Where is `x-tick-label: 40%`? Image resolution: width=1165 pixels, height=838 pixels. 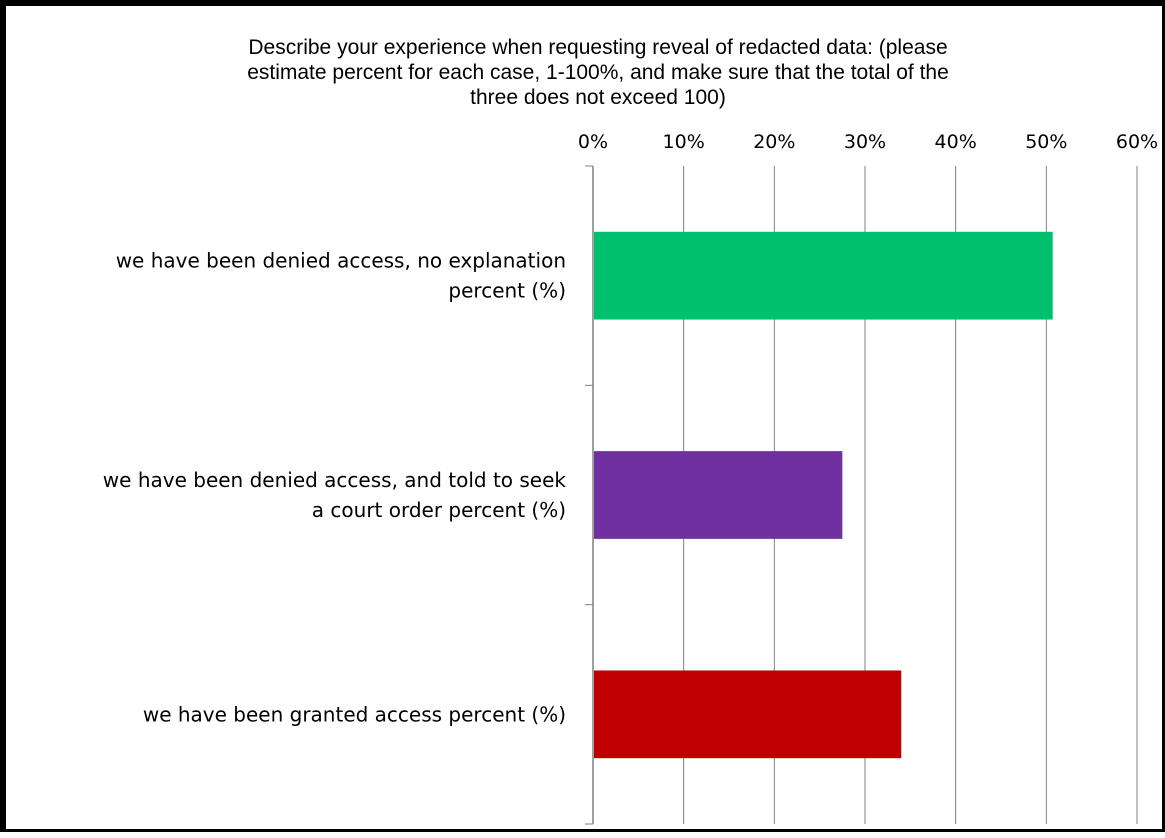
x-tick-label: 40% is located at coordinates (956, 142).